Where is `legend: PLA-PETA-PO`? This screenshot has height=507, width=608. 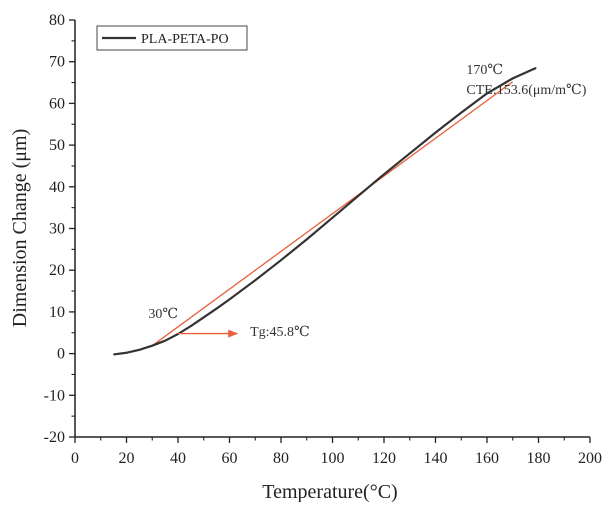
legend: PLA-PETA-PO is located at coordinates (172, 38).